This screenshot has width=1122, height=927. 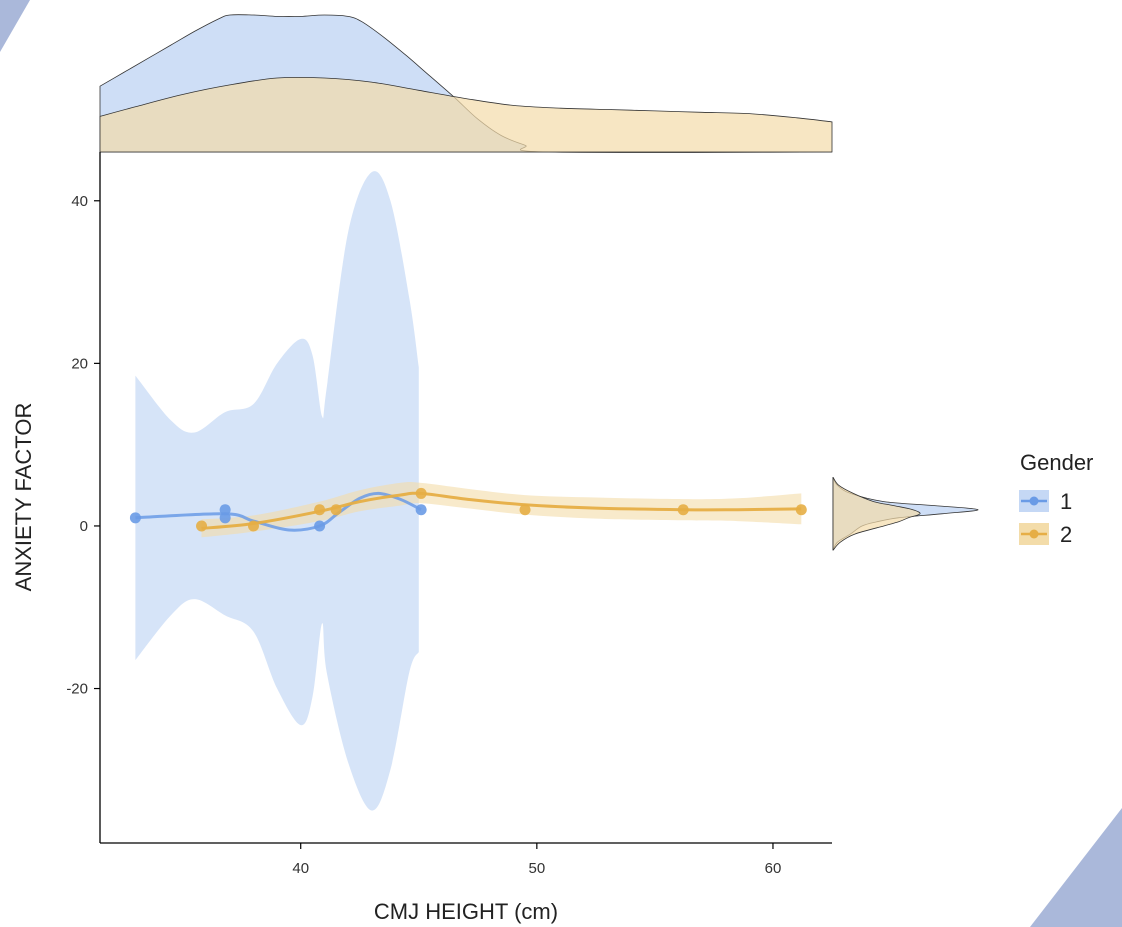 I want to click on legend: Gender 1 2, so click(x=1056, y=498).